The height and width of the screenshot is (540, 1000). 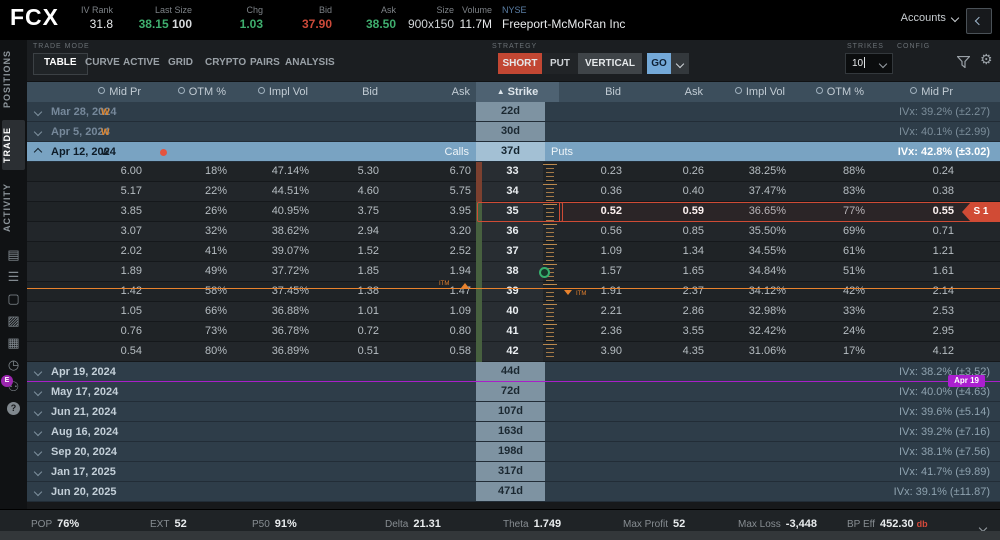 What do you see at coordinates (979, 21) in the screenshot?
I see `collapse-panel-button` at bounding box center [979, 21].